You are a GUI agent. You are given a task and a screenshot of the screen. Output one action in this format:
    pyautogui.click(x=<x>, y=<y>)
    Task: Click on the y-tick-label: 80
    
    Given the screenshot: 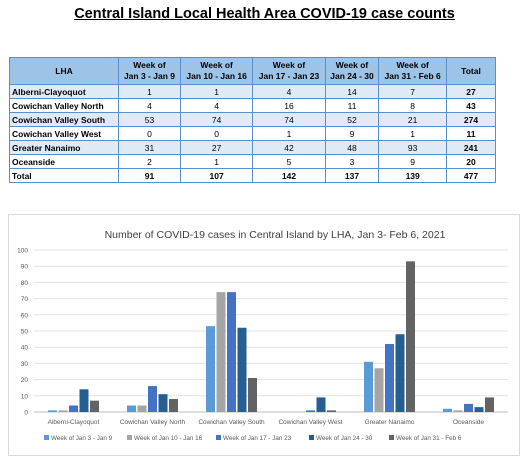 What is the action you would take?
    pyautogui.click(x=25, y=283)
    